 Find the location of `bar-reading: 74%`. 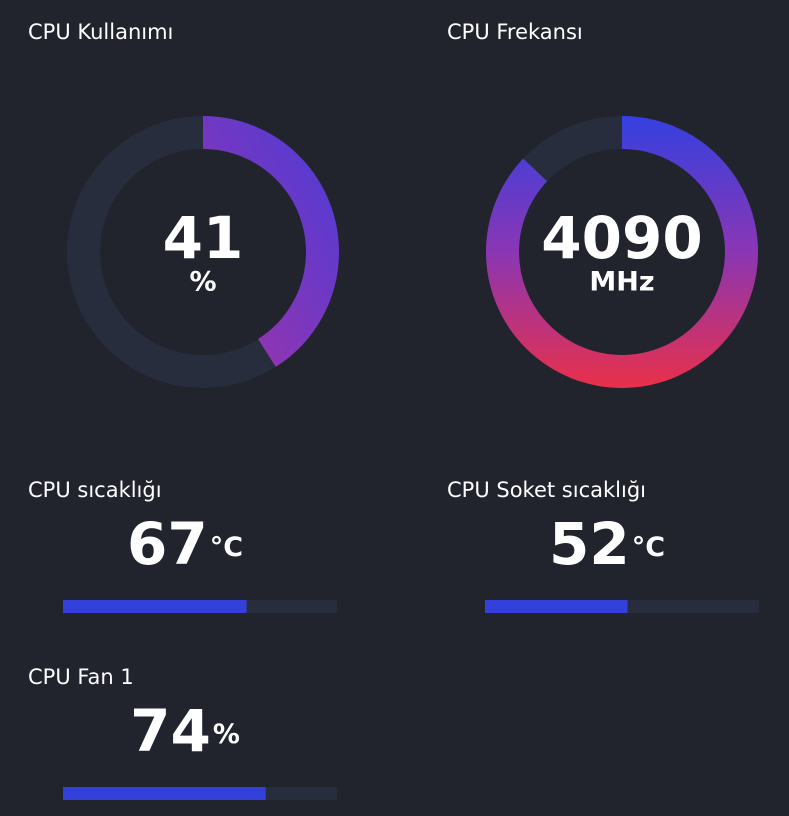

bar-reading: 74% is located at coordinates (185, 731).